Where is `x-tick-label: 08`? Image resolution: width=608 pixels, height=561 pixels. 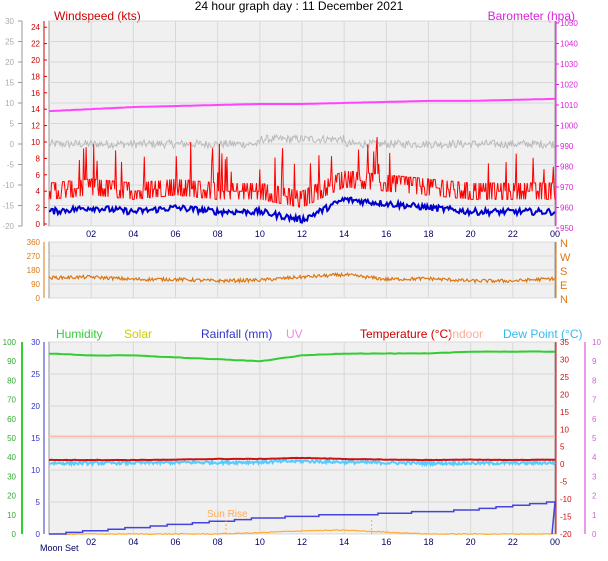
x-tick-label: 08 is located at coordinates (218, 234).